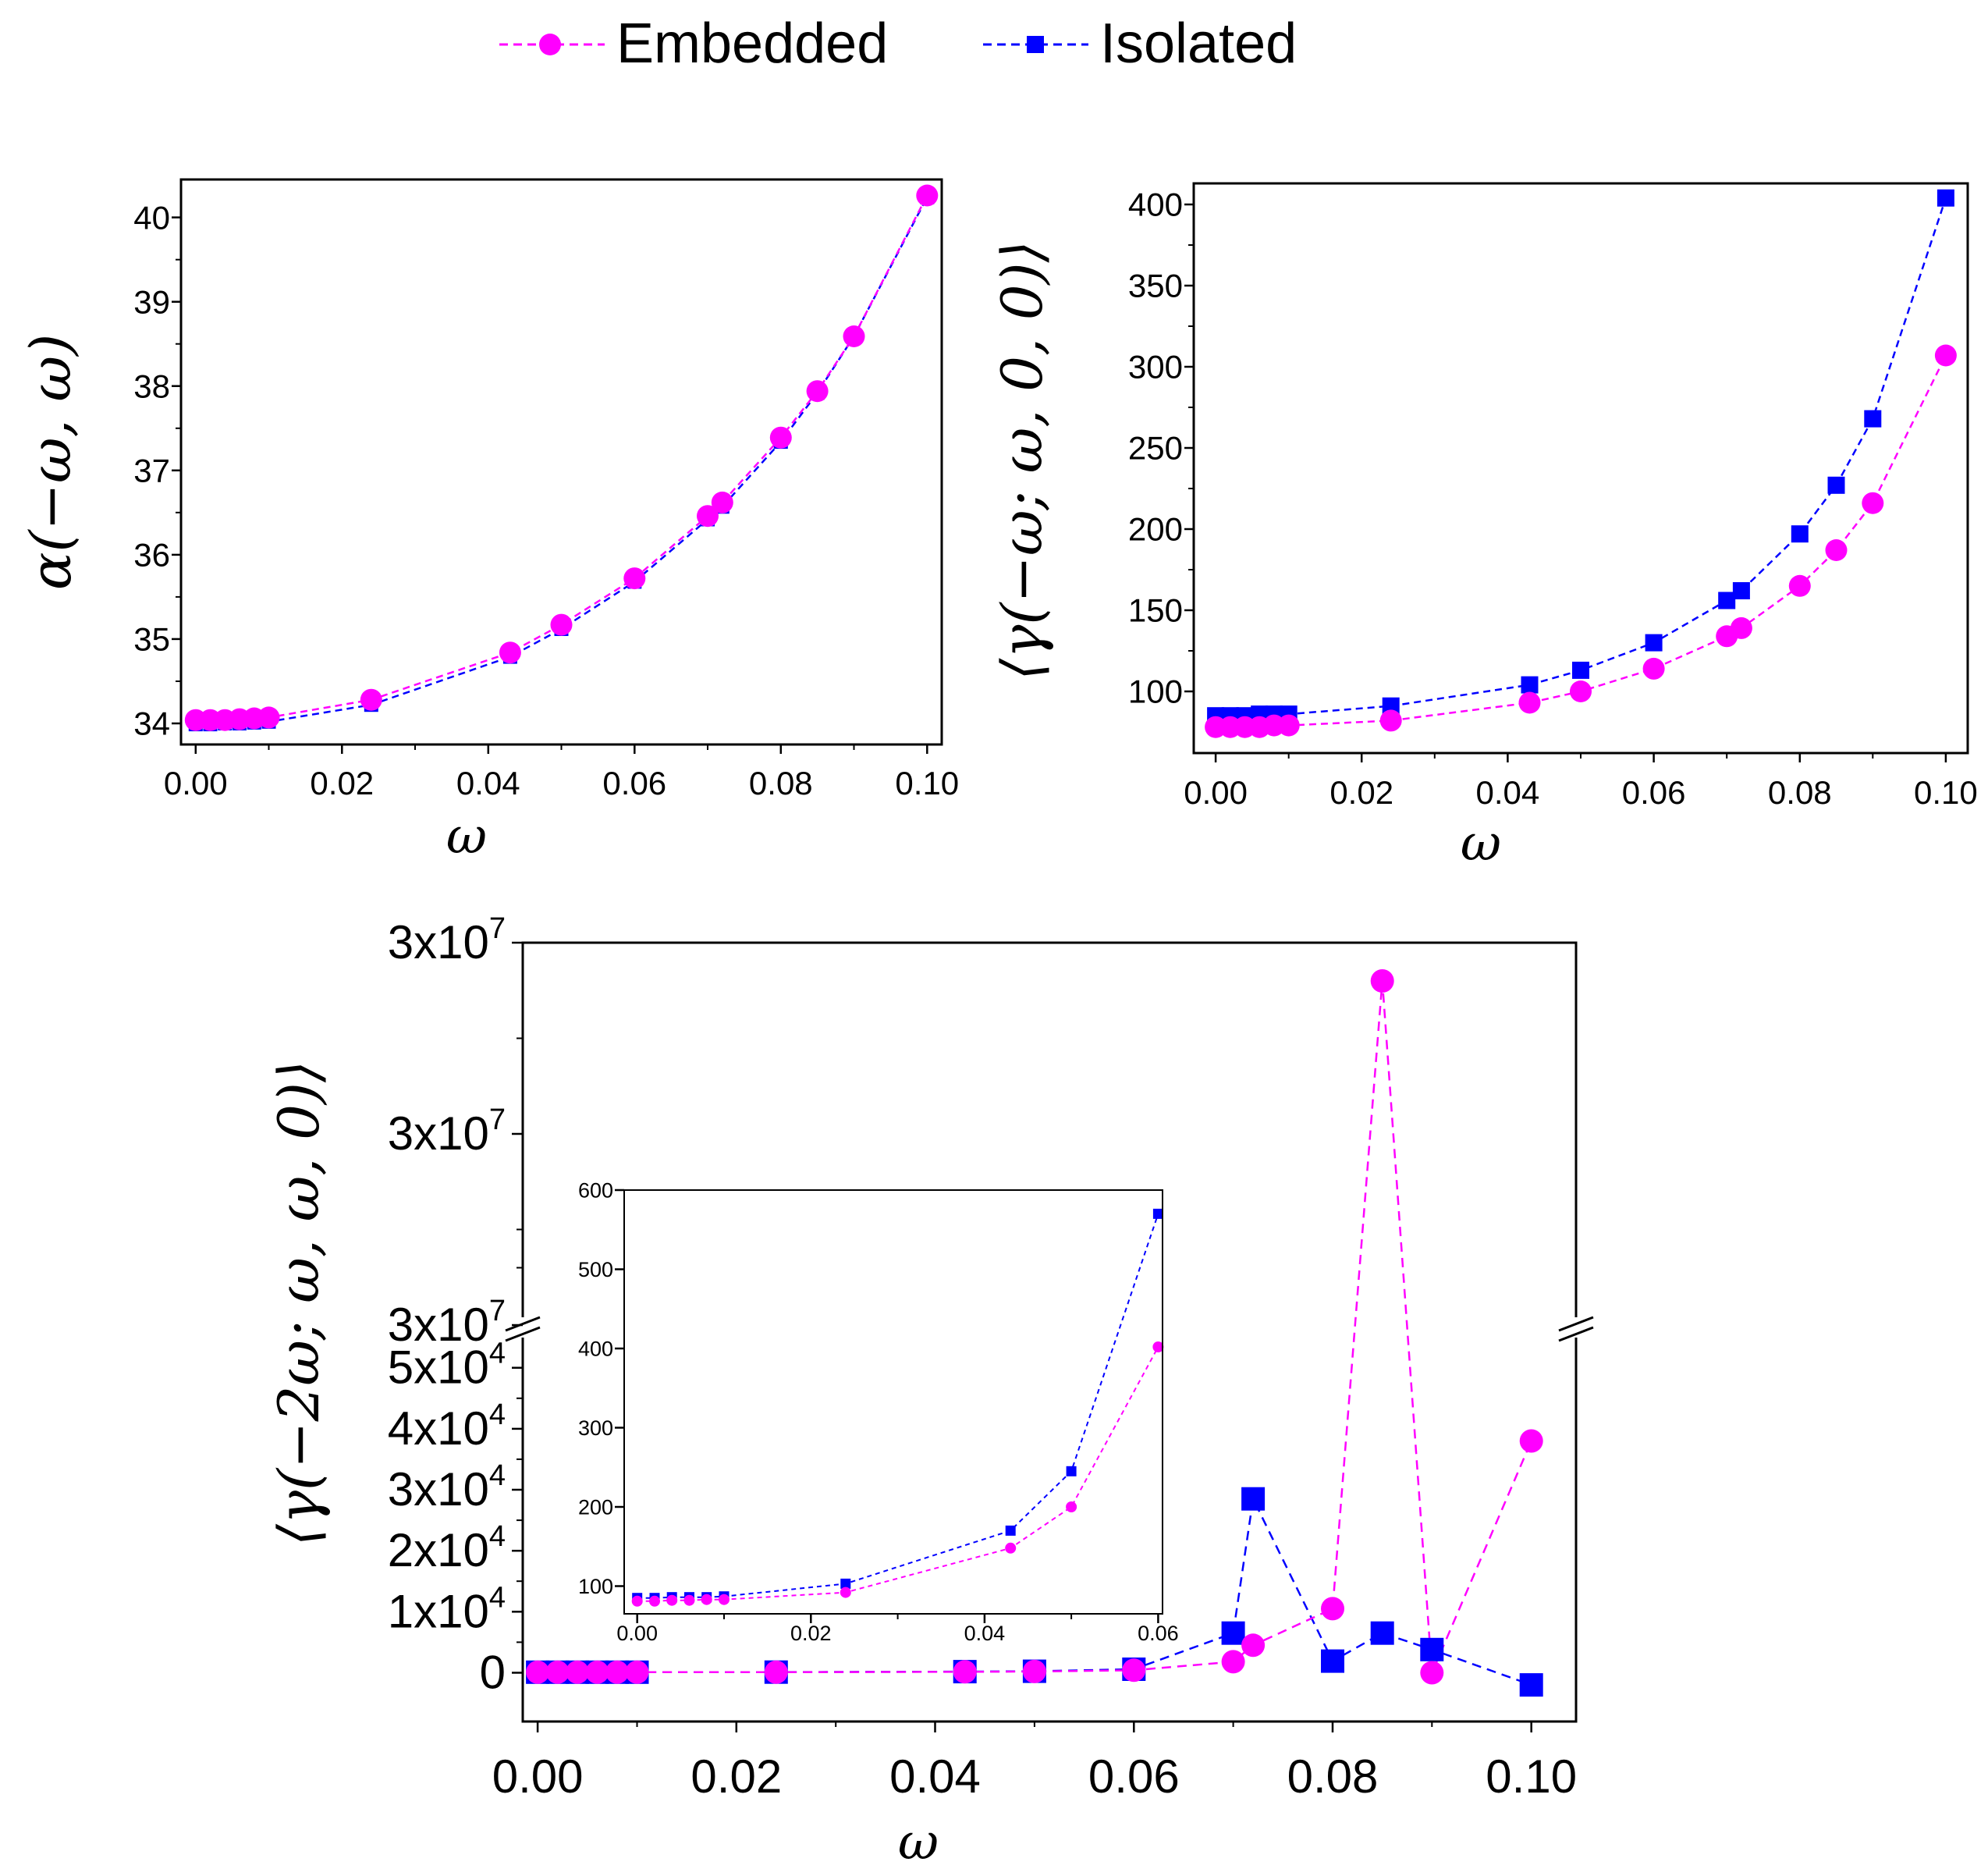 This screenshot has width=1988, height=1869. Describe the element at coordinates (299, 1303) in the screenshot. I see `shg-y-axis-label: ⟨γ(−2ω; ω, ω, 0)⟩` at that location.